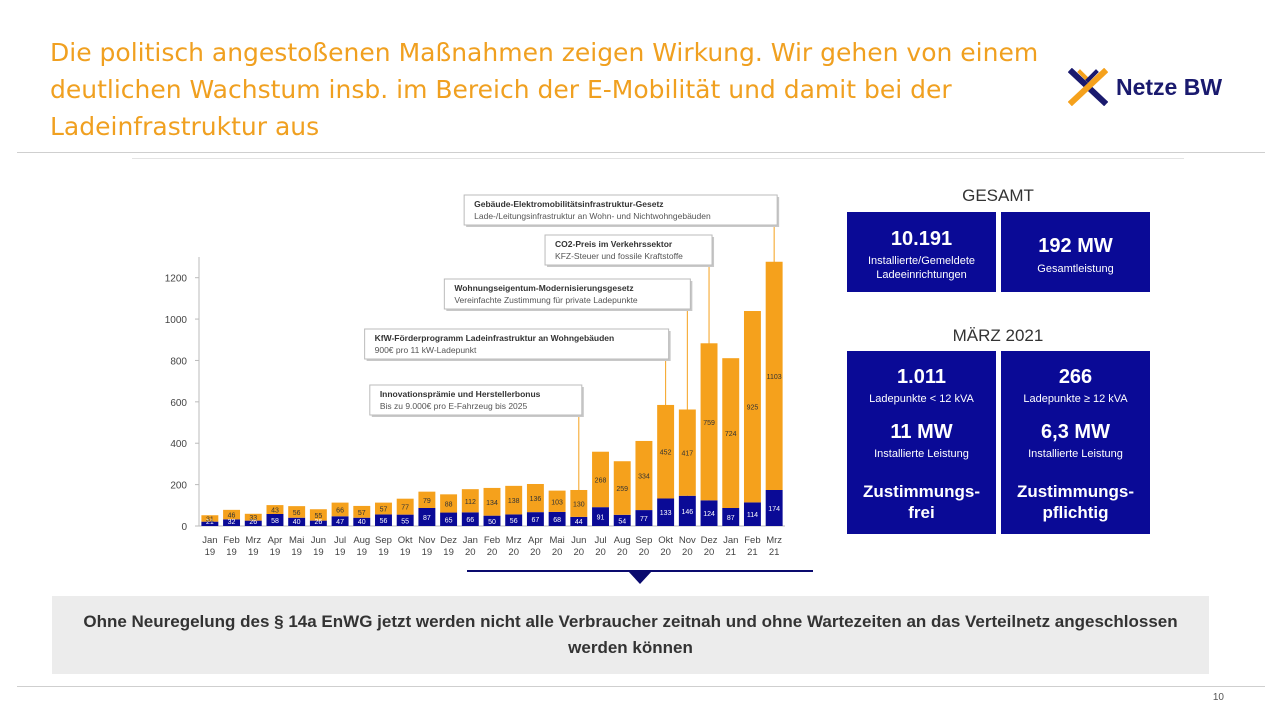  I want to click on bar-value-label-orange: 259, so click(622, 489).